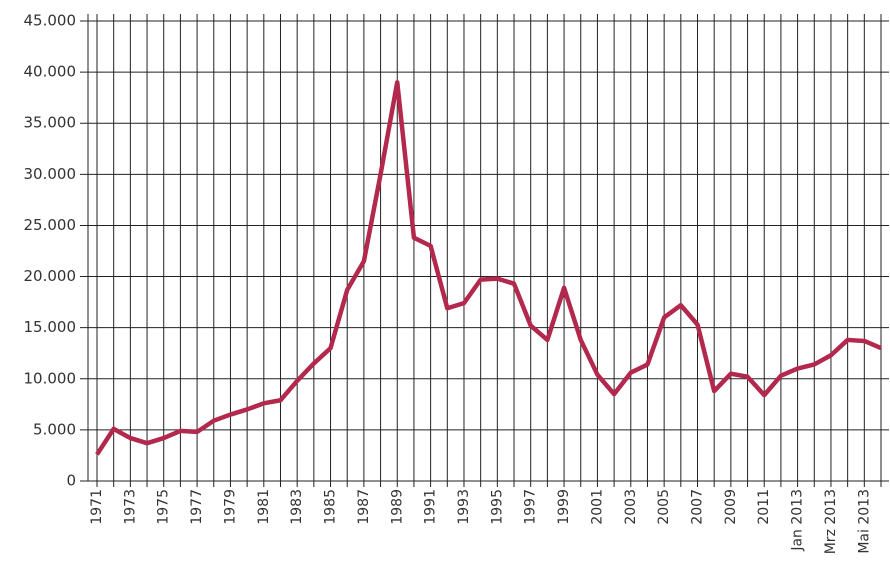 The height and width of the screenshot is (575, 890). What do you see at coordinates (54, 429) in the screenshot?
I see `y-tick-label: 5.000` at bounding box center [54, 429].